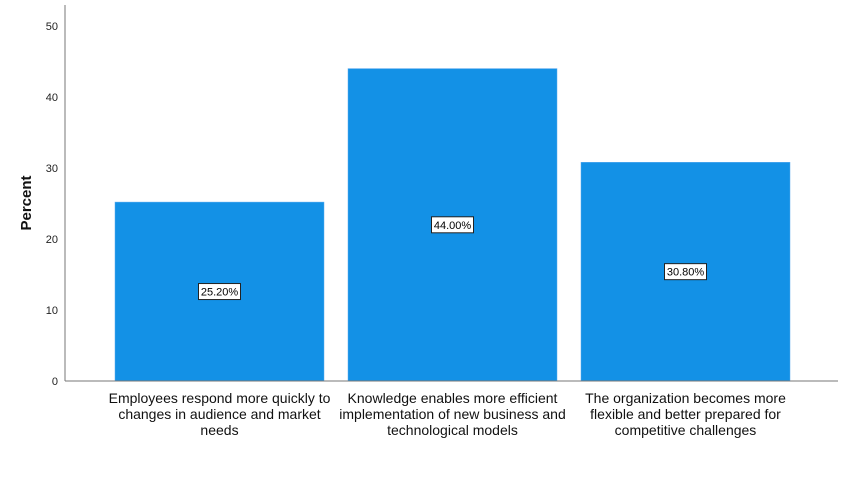 The image size is (850, 500). Describe the element at coordinates (26, 202) in the screenshot. I see `y-axis-title: Percent` at that location.